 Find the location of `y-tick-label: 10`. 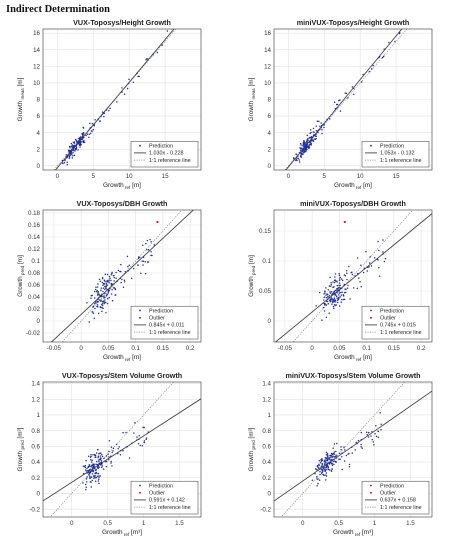

y-tick-label: 10 is located at coordinates (267, 83).